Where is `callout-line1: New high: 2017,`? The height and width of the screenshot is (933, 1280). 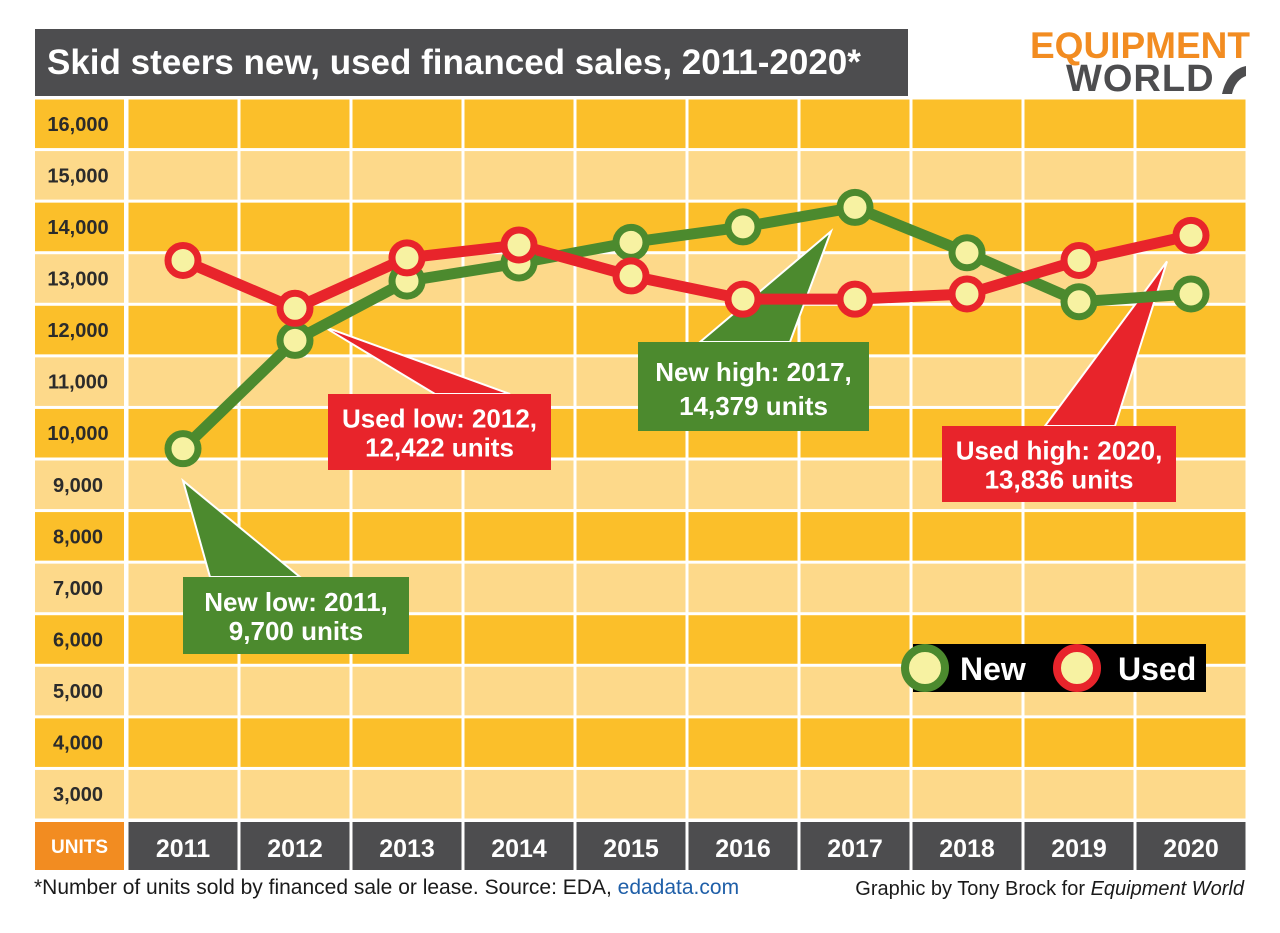 callout-line1: New high: 2017, is located at coordinates (753, 372).